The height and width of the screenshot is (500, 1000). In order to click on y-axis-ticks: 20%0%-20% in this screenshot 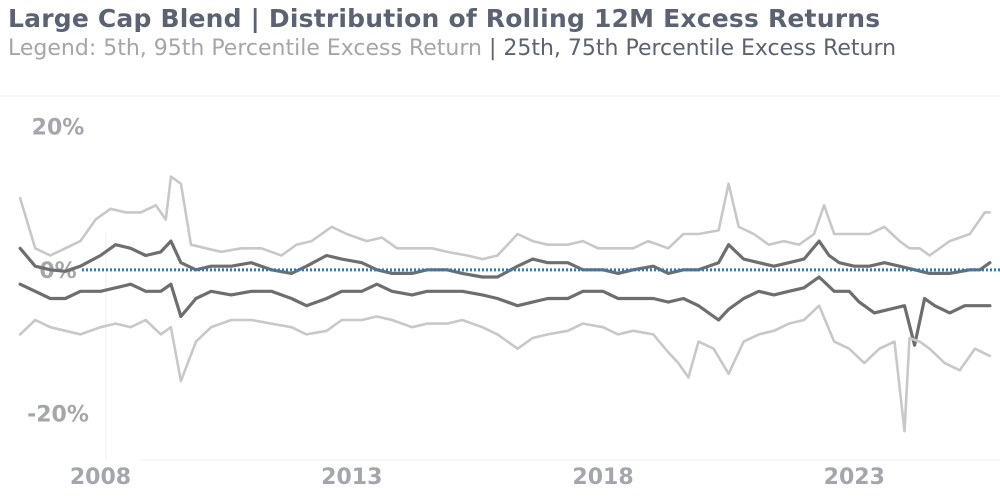, I will do `click(67, 287)`.